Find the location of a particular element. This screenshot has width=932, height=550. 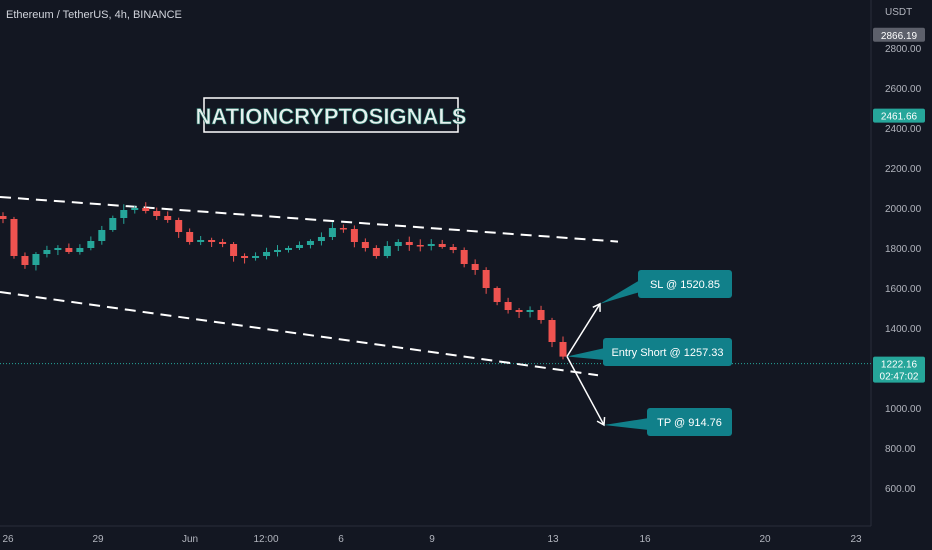

x-tick-label: 6 is located at coordinates (341, 539).